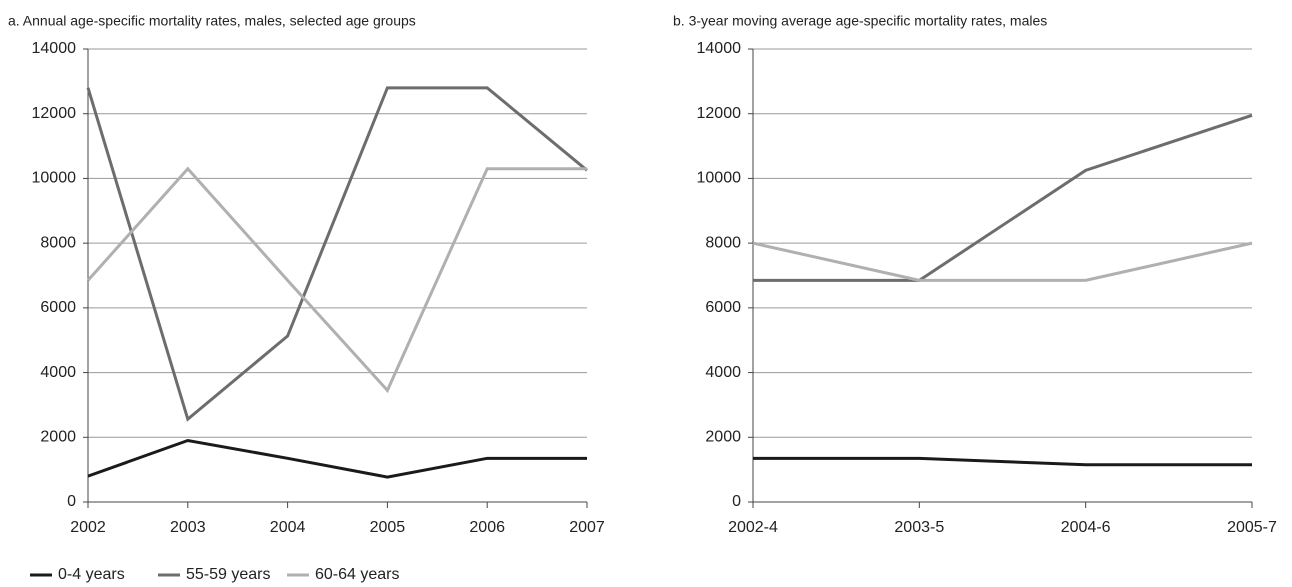 This screenshot has height=587, width=1292. Describe the element at coordinates (1252, 527) in the screenshot. I see `x-tick-label: 2005-7` at that location.